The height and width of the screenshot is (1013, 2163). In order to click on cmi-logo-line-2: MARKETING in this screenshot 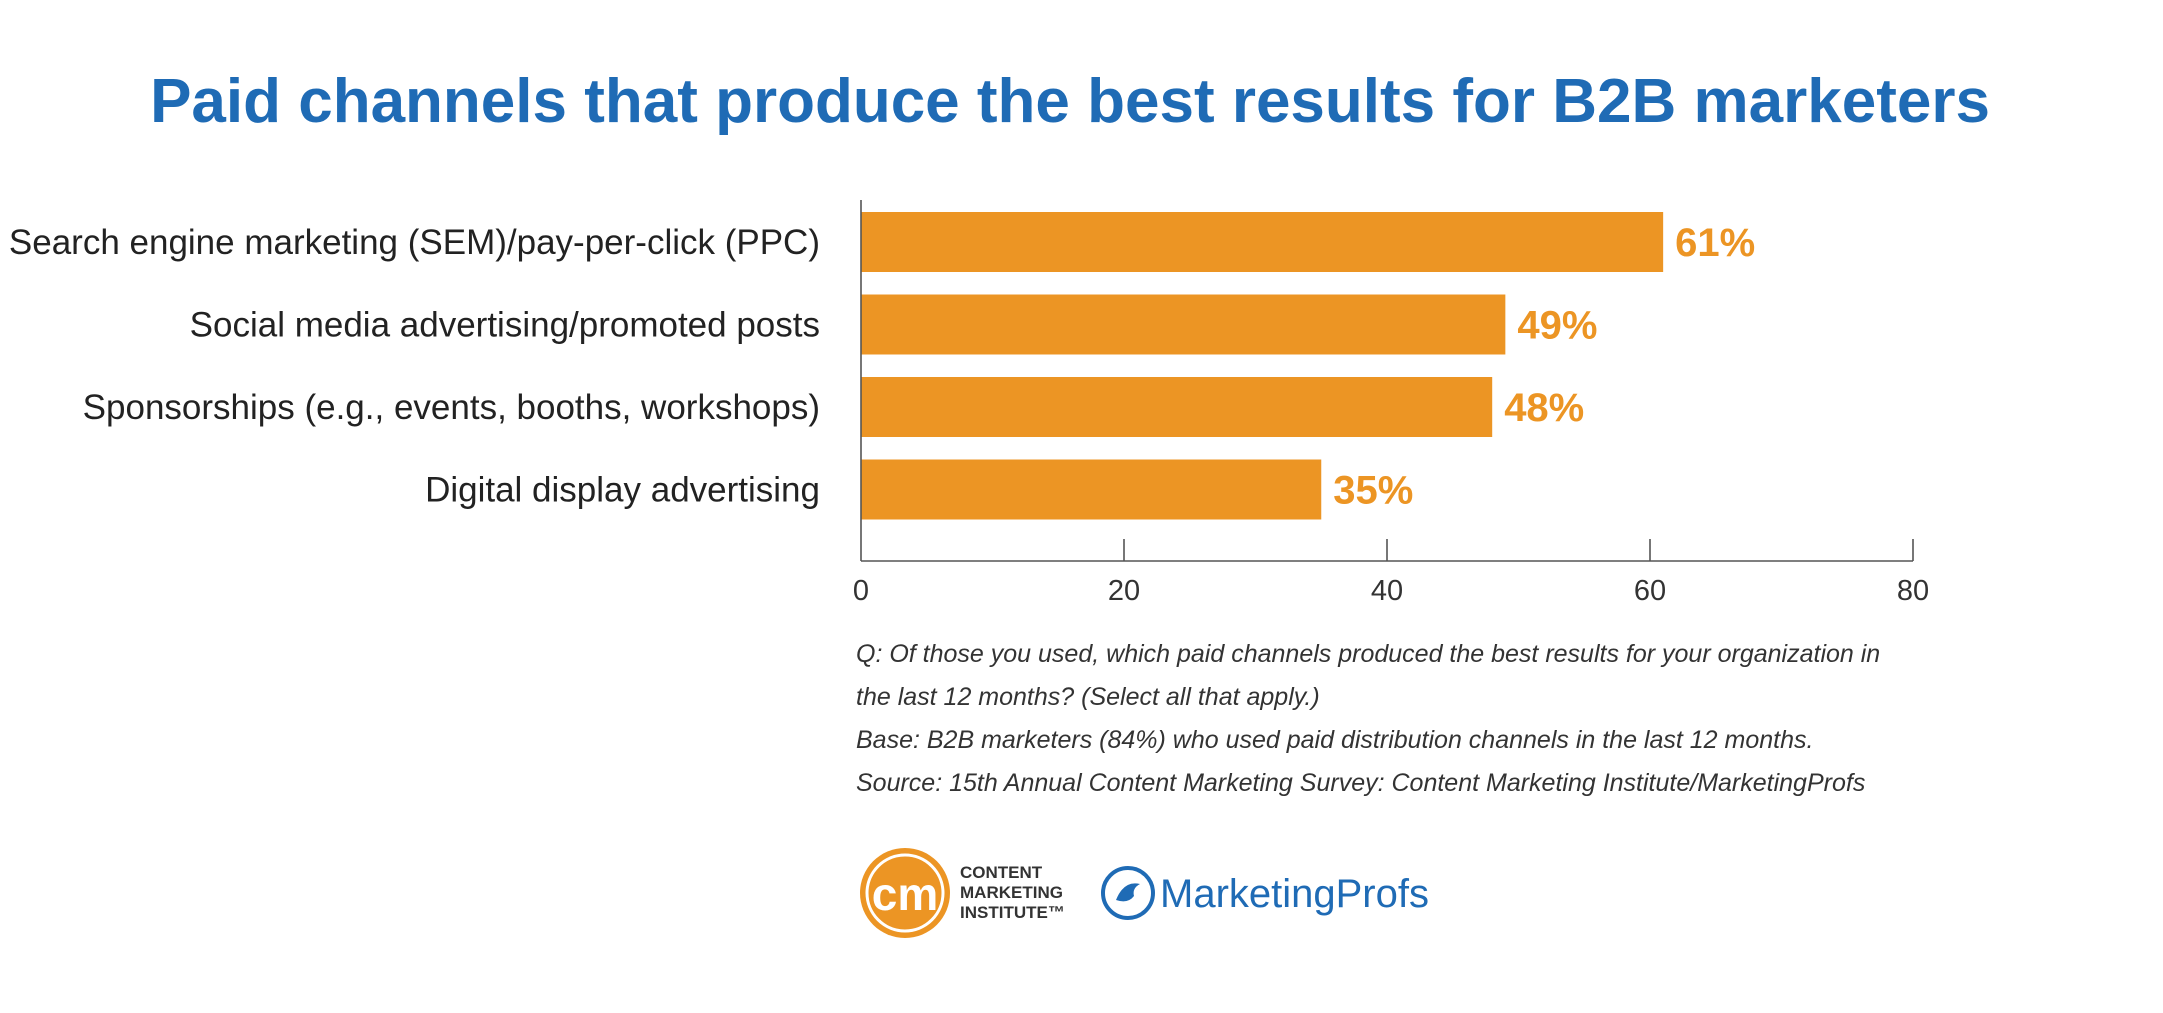, I will do `click(1011, 892)`.